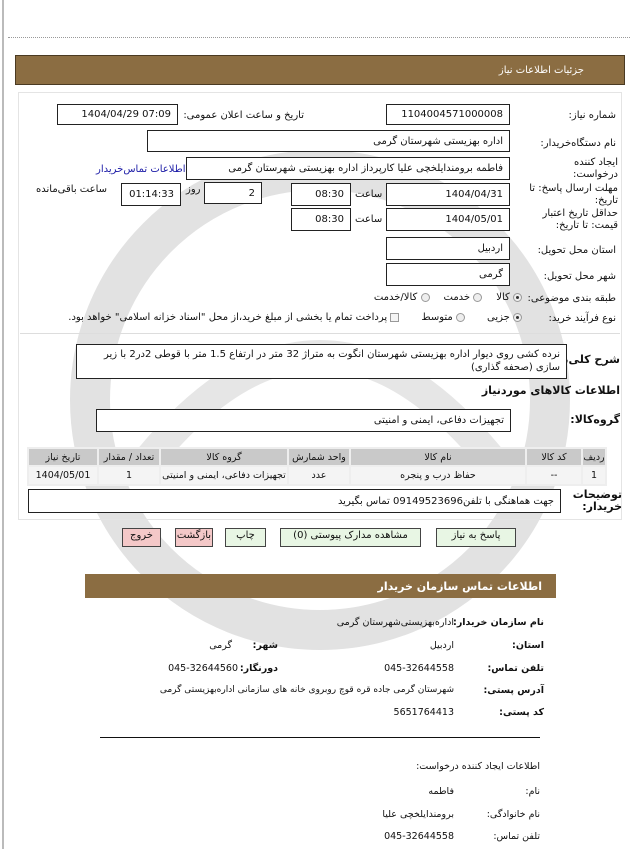  What do you see at coordinates (554, 475) in the screenshot?
I see `cell-code: --` at bounding box center [554, 475].